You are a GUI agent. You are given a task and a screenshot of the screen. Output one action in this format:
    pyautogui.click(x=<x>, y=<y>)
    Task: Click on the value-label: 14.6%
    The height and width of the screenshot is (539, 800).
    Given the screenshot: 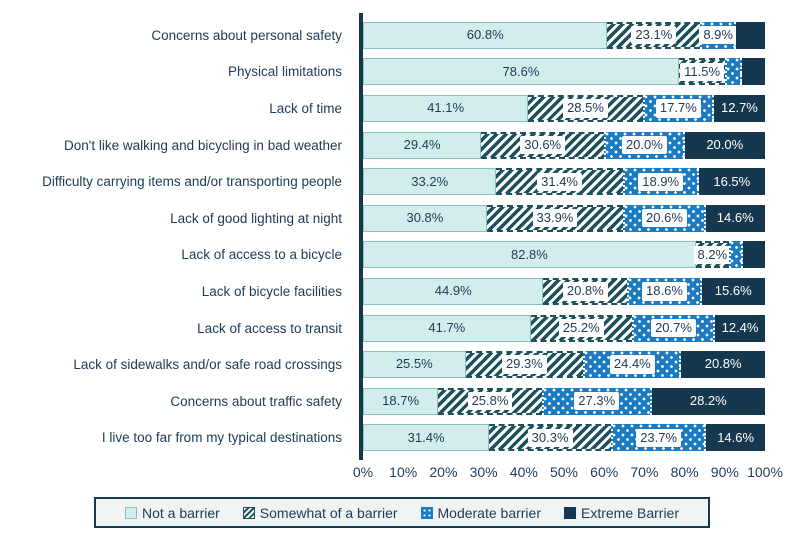 What is the action you would take?
    pyautogui.click(x=735, y=218)
    